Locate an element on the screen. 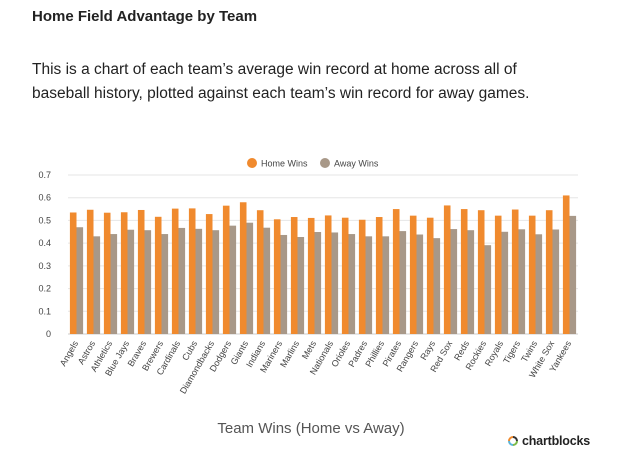 Image resolution: width=622 pixels, height=466 pixels. legend-home-marker is located at coordinates (252, 163).